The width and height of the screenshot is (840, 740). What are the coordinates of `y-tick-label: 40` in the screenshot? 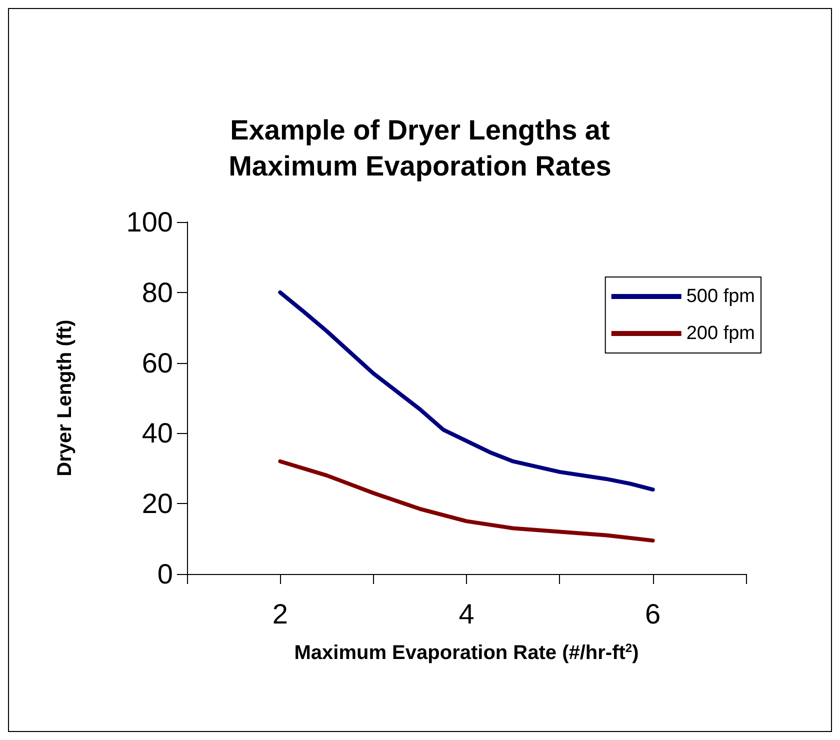 It's located at (157, 433).